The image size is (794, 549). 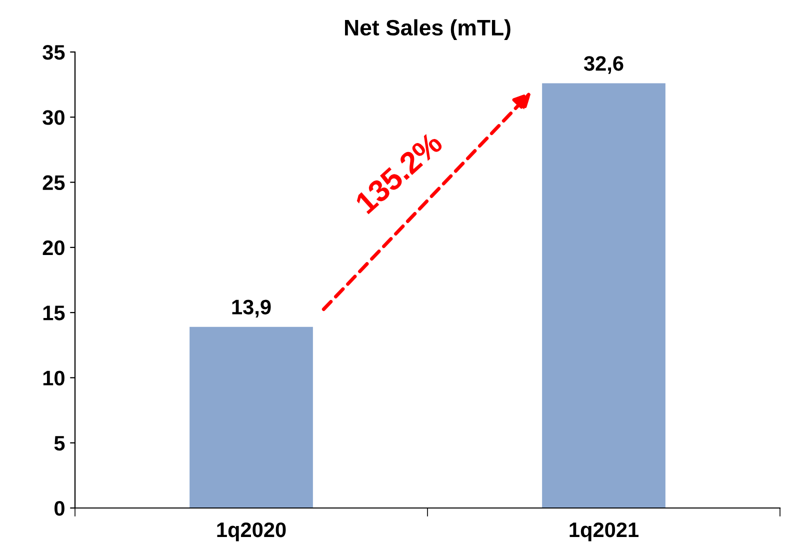 What do you see at coordinates (53, 182) in the screenshot?
I see `y-tick-label: 25` at bounding box center [53, 182].